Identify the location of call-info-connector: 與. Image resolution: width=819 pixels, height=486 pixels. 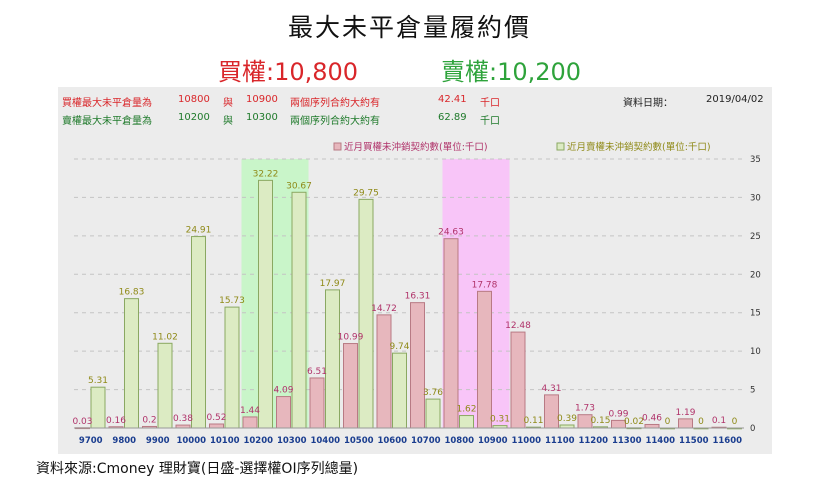
(228, 103).